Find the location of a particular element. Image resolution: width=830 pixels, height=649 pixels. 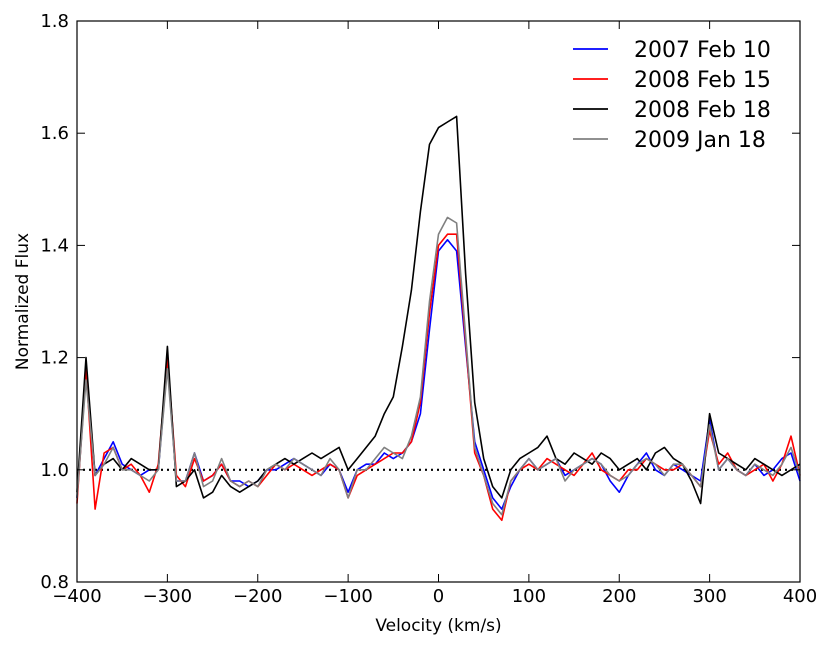

x-tick-label: 200 is located at coordinates (619, 596).